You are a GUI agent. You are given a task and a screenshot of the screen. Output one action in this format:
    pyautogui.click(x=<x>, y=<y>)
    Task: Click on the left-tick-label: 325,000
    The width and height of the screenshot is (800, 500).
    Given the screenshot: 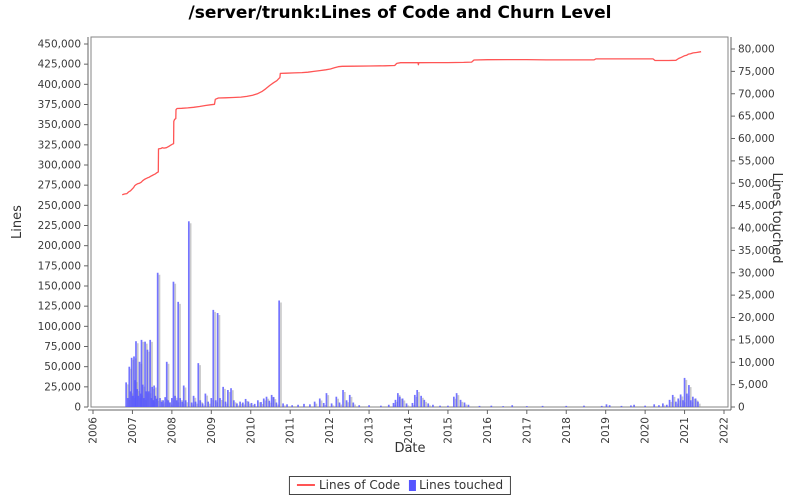 What is the action you would take?
    pyautogui.click(x=59, y=145)
    